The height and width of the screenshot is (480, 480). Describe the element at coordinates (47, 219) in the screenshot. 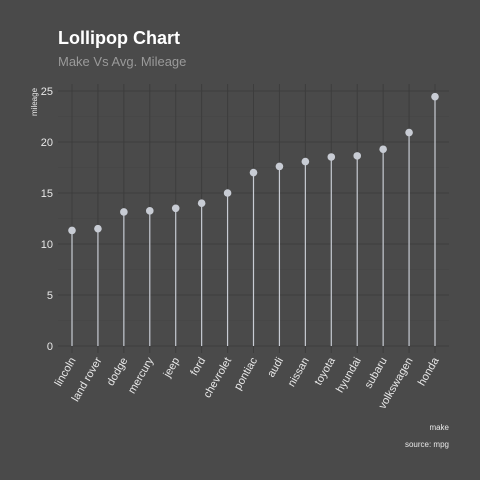

I see `y-ticks: 0 5 10 15 20 25` at that location.